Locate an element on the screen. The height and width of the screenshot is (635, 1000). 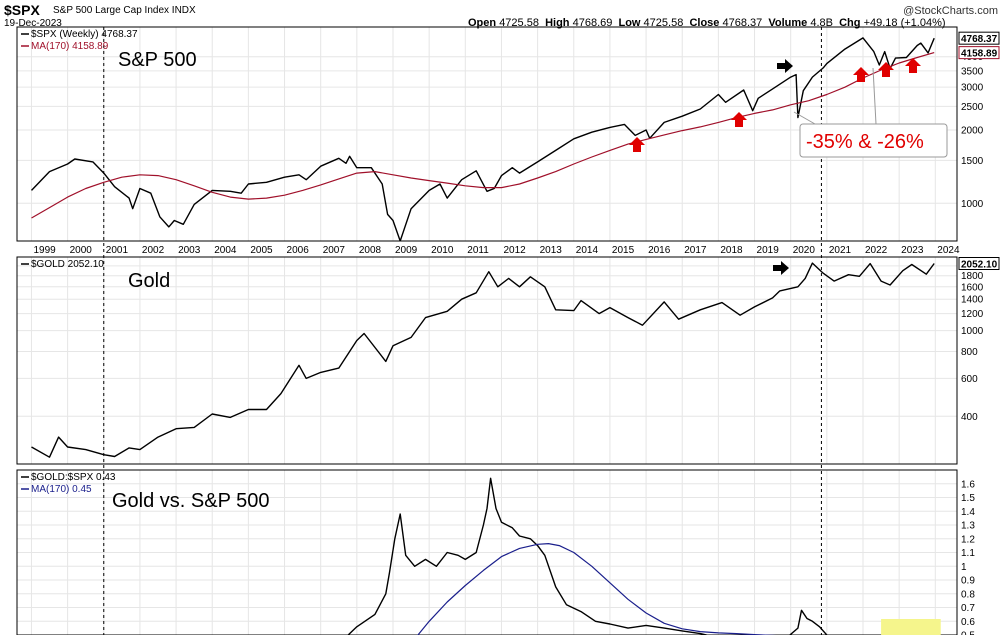
last-value-label: 4158.89 is located at coordinates (979, 54).